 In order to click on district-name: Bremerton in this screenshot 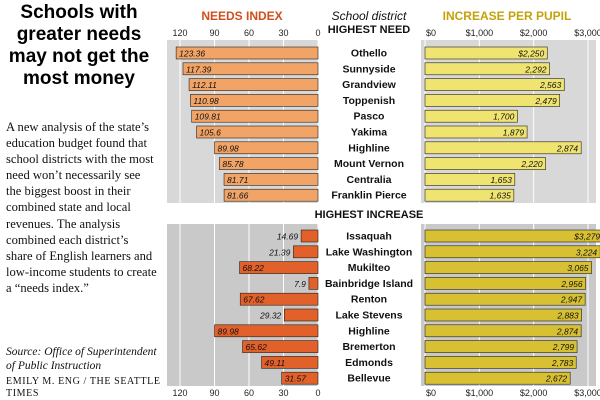, I will do `click(368, 347)`.